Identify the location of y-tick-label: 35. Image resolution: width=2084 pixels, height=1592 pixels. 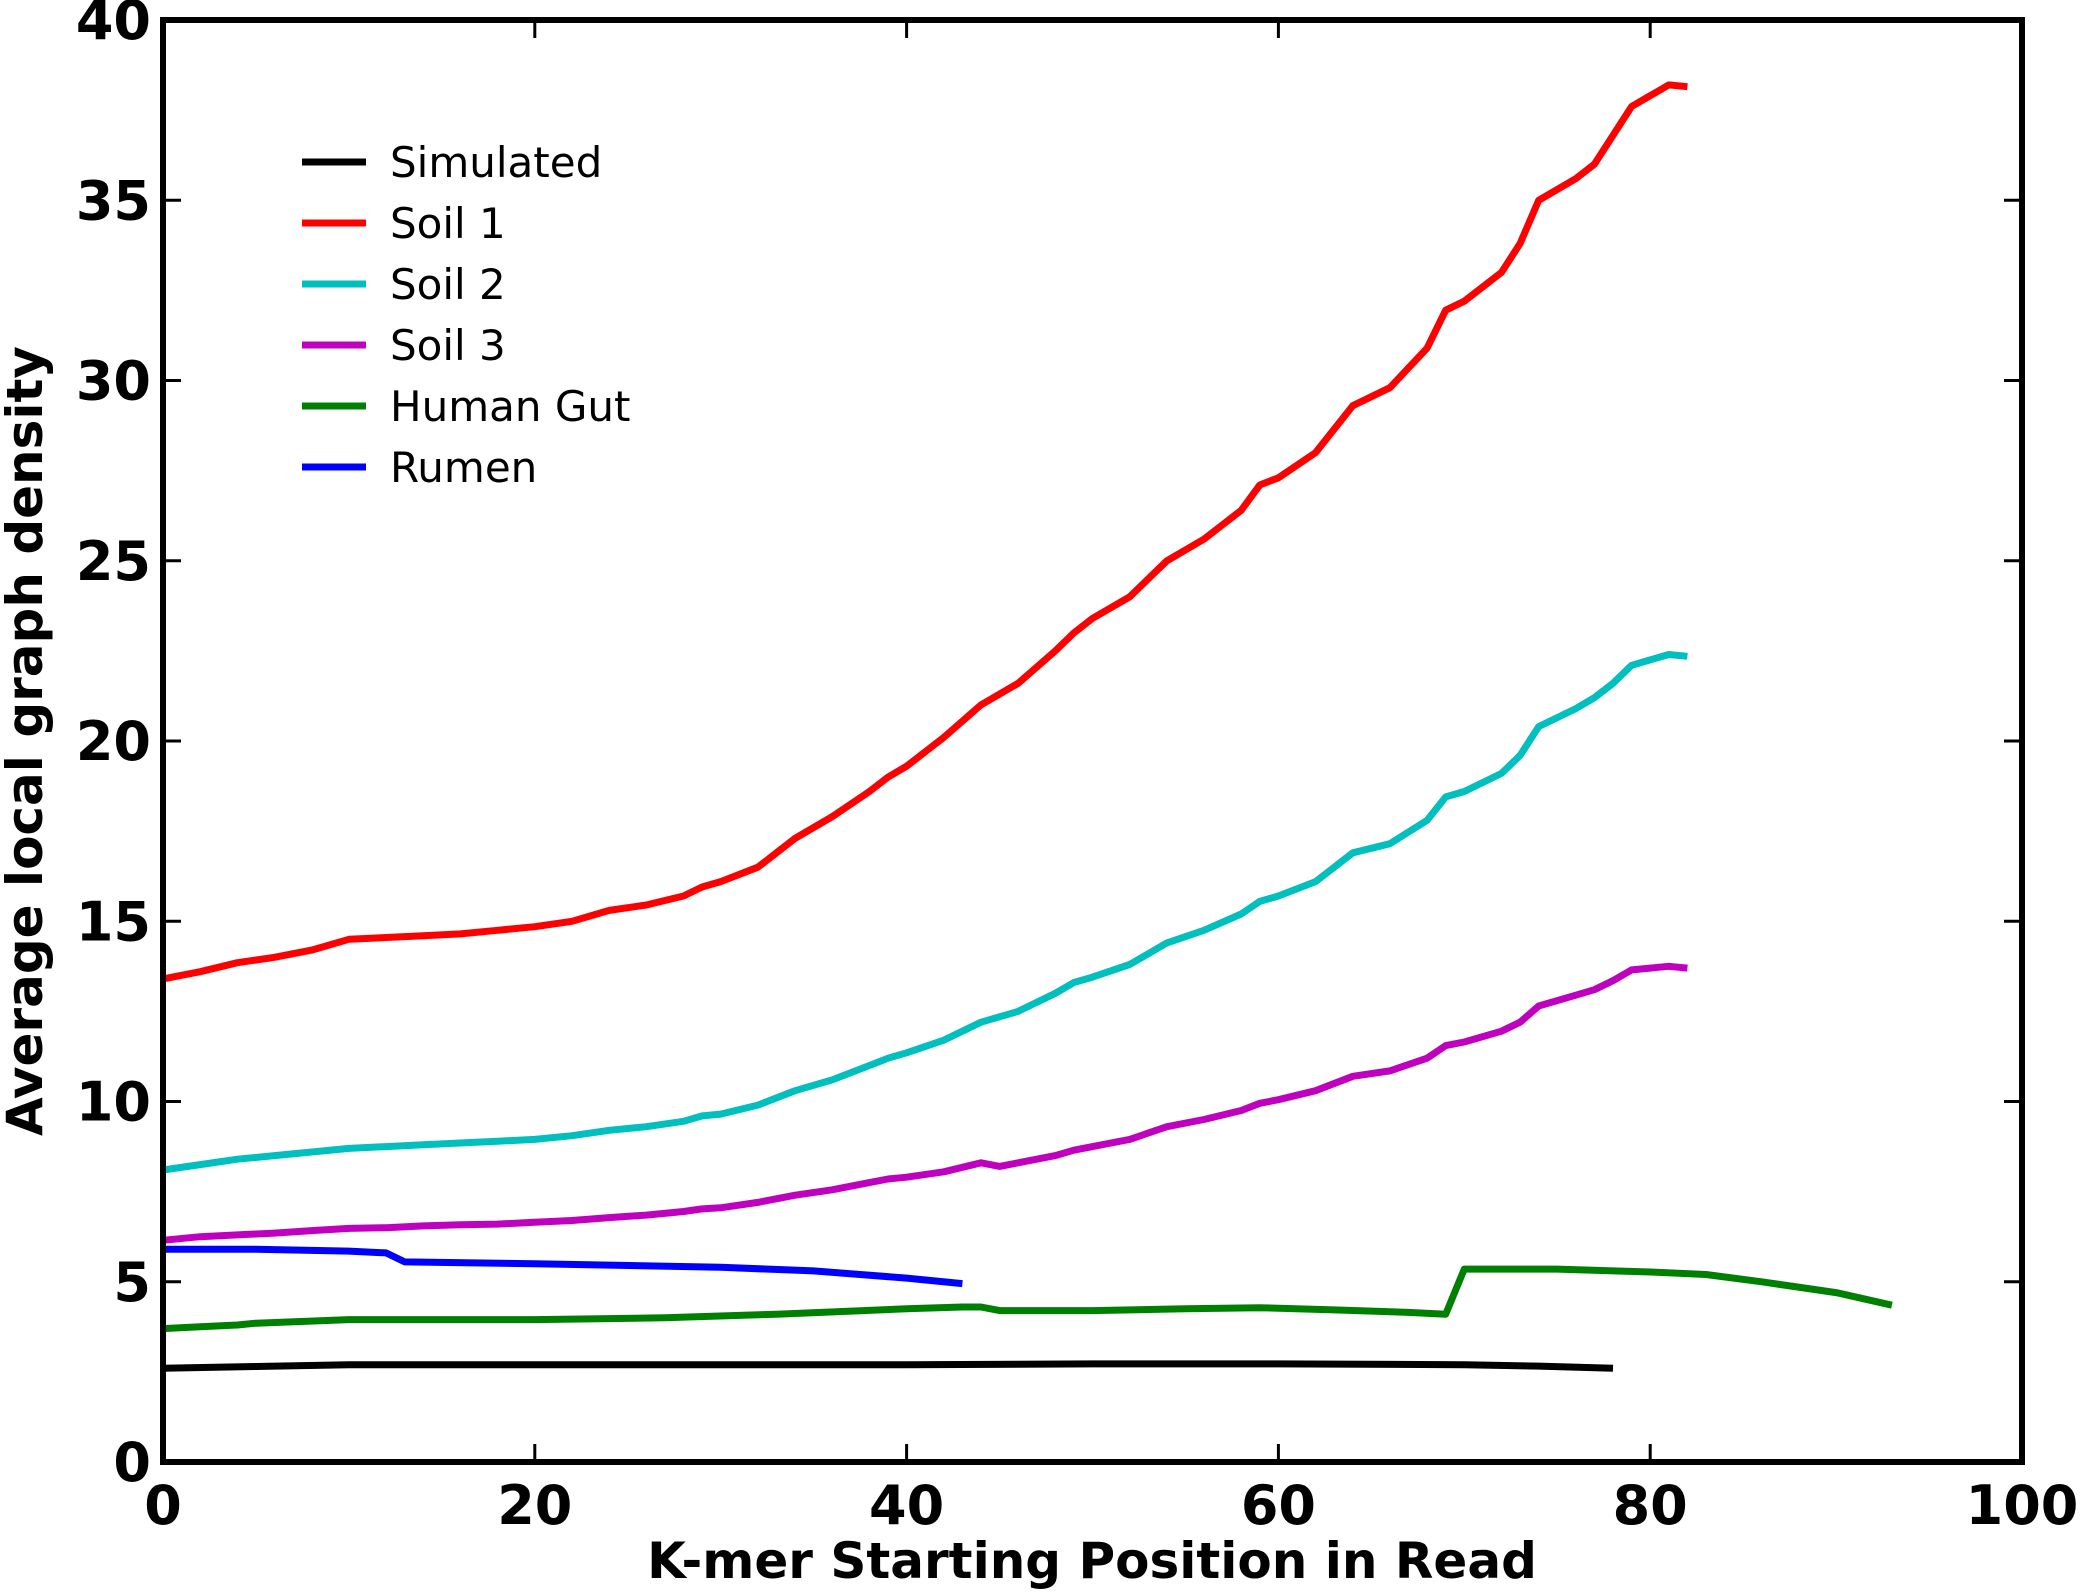
(113, 200).